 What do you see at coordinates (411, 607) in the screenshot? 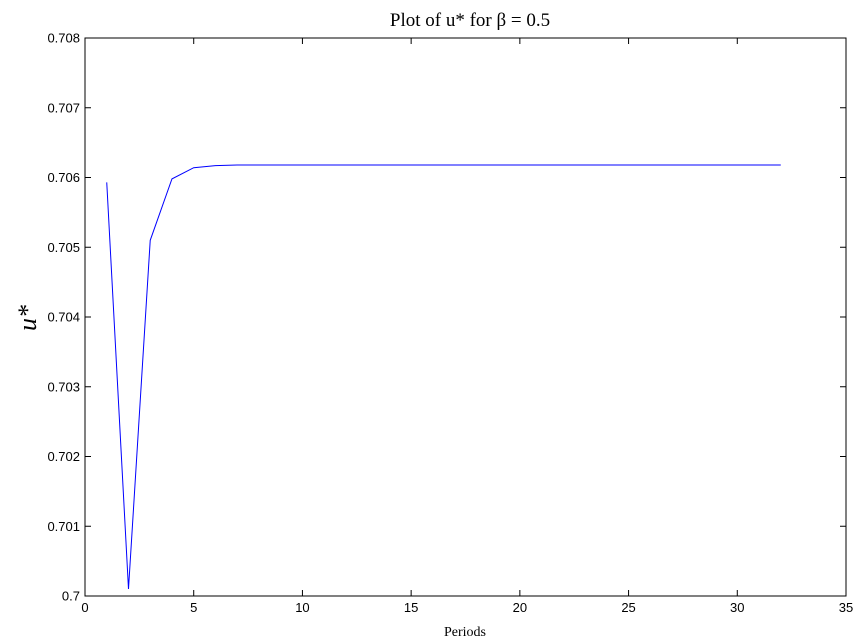
I see `x-tick-label: 15` at bounding box center [411, 607].